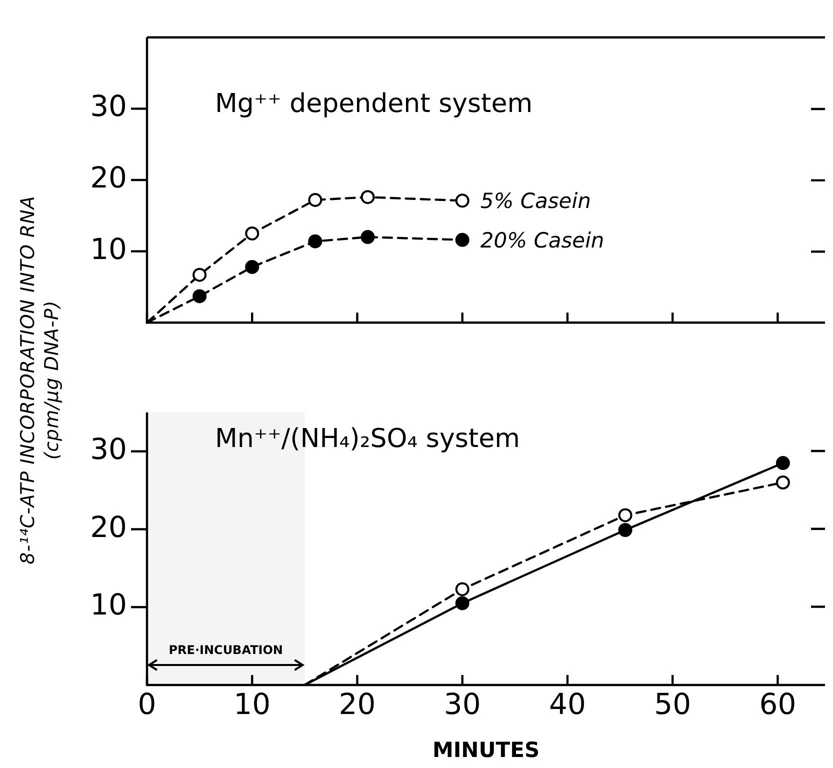 This screenshot has width=833, height=768. What do you see at coordinates (367, 439) in the screenshot?
I see `text: Mn⁺⁺/(NH₄)₂SO₄ system` at bounding box center [367, 439].